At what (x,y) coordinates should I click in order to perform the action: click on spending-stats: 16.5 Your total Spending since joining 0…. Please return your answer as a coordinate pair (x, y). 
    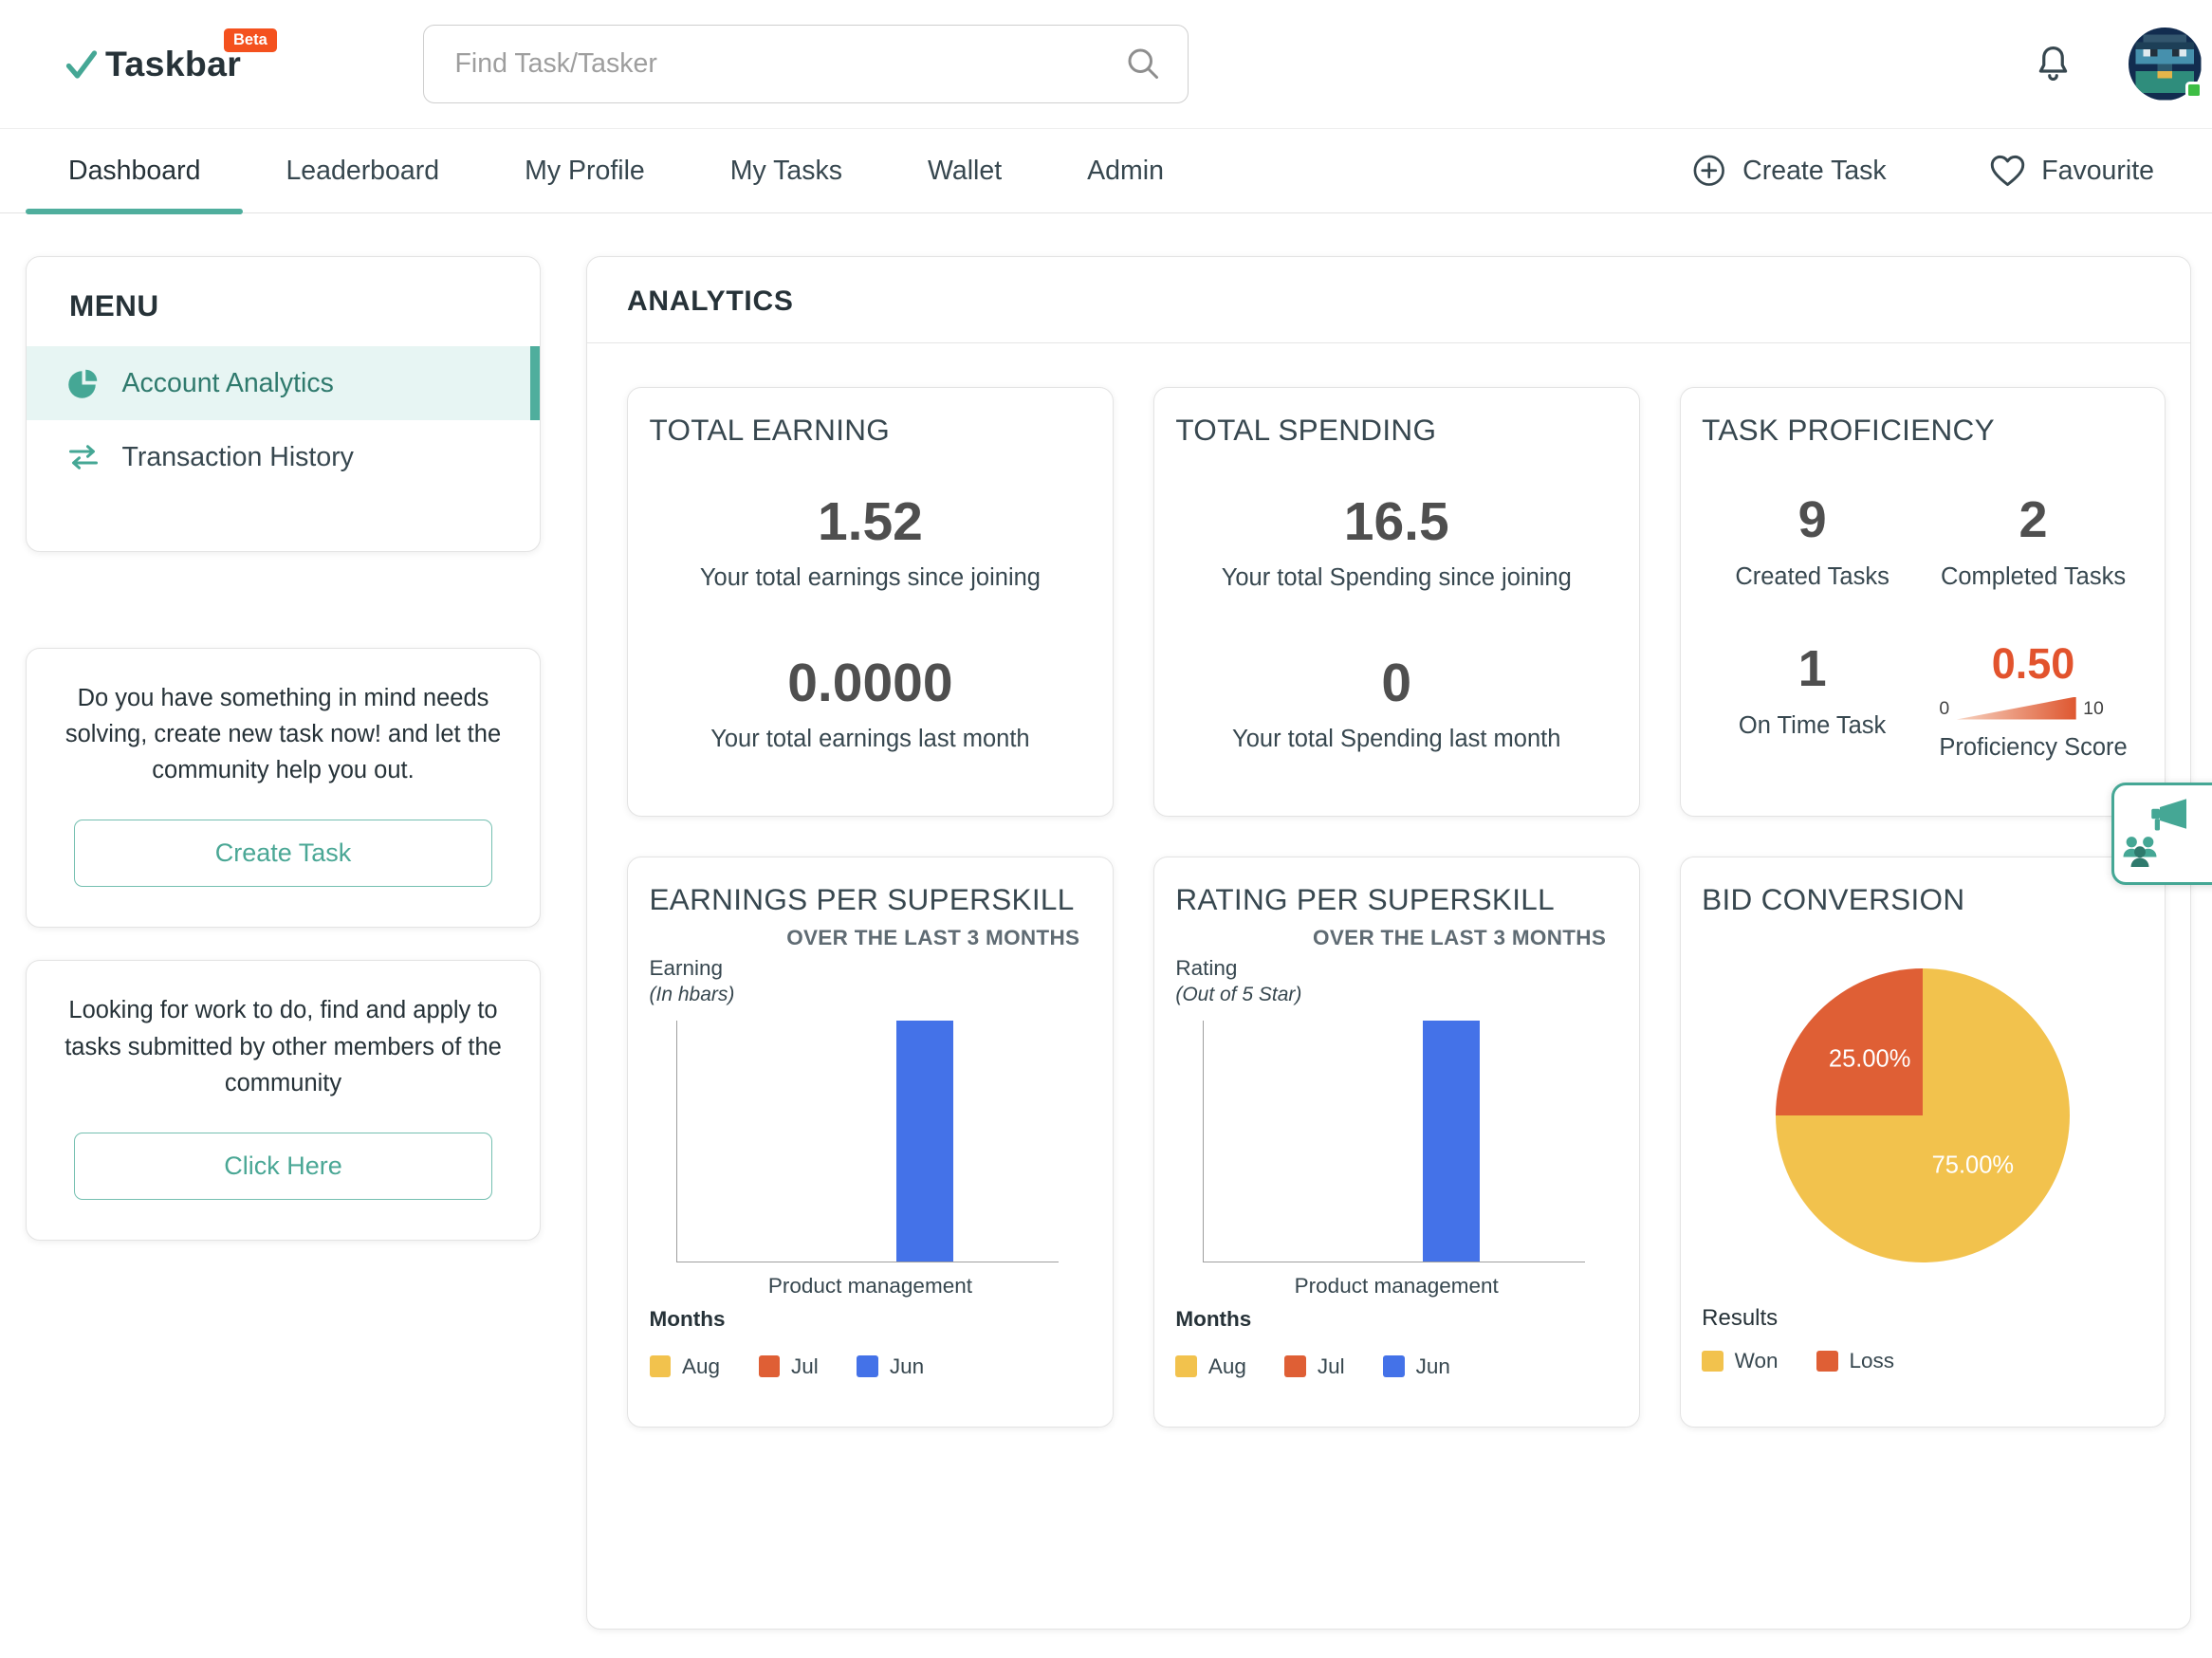
    Looking at the image, I should click on (1396, 622).